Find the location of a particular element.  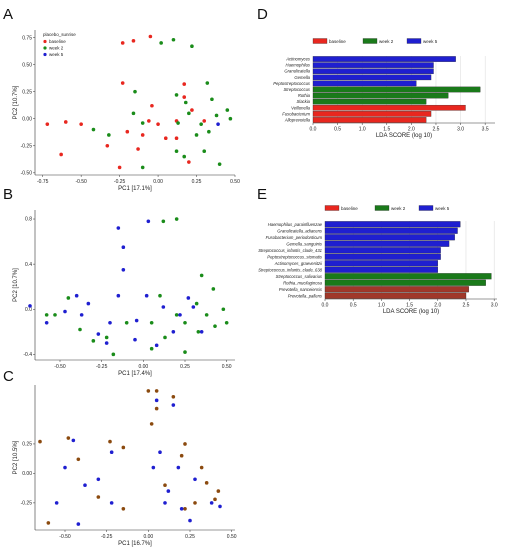

feature-label: Streptococcus_salivarius is located at coordinates (299, 276).